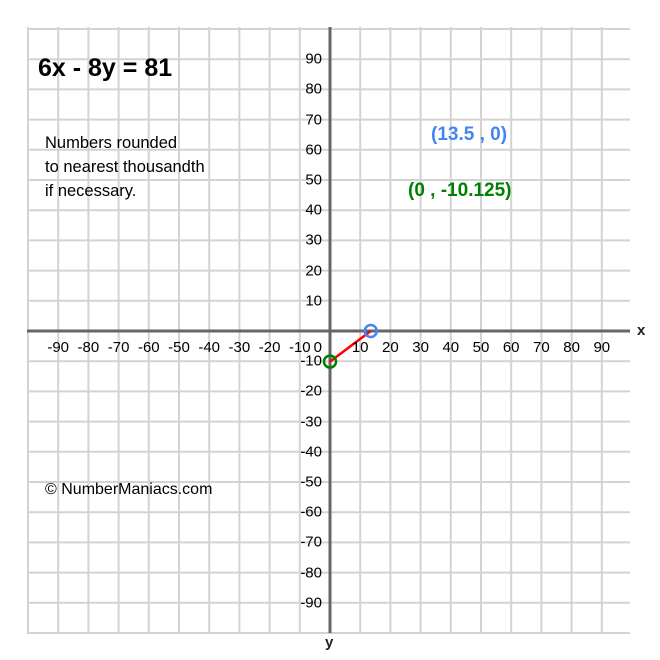 The image size is (660, 660). I want to click on origin-tick-0: 0, so click(317, 347).